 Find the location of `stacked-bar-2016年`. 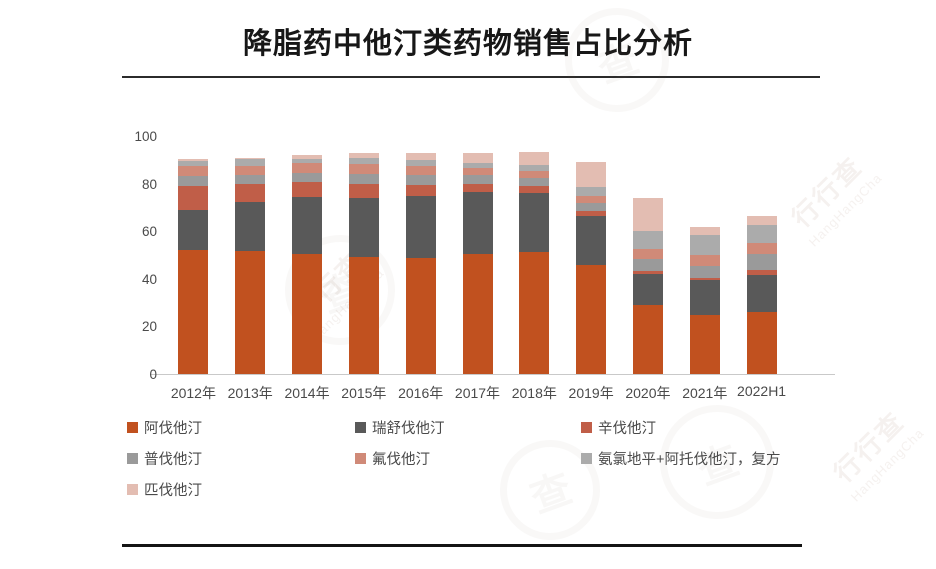

stacked-bar-2016年 is located at coordinates (420, 263).